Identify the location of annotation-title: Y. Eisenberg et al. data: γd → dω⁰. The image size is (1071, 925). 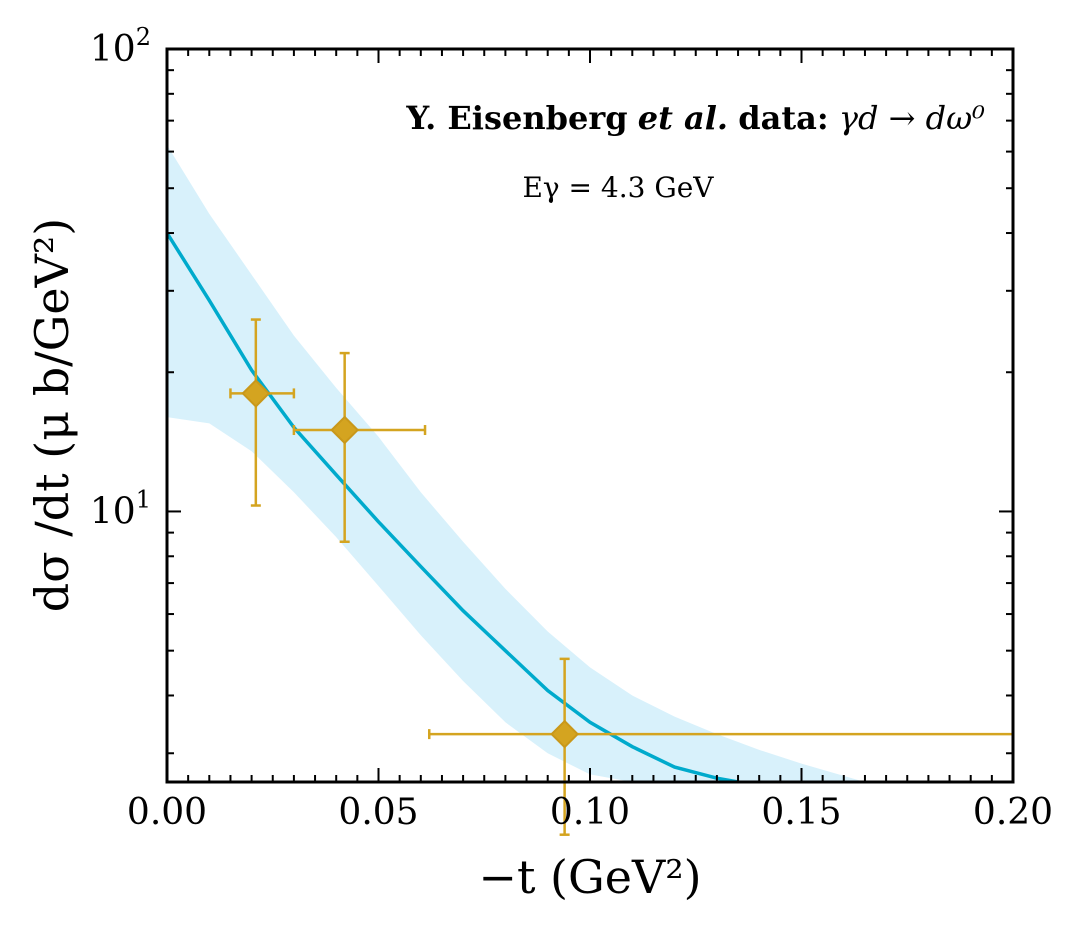
(695, 118).